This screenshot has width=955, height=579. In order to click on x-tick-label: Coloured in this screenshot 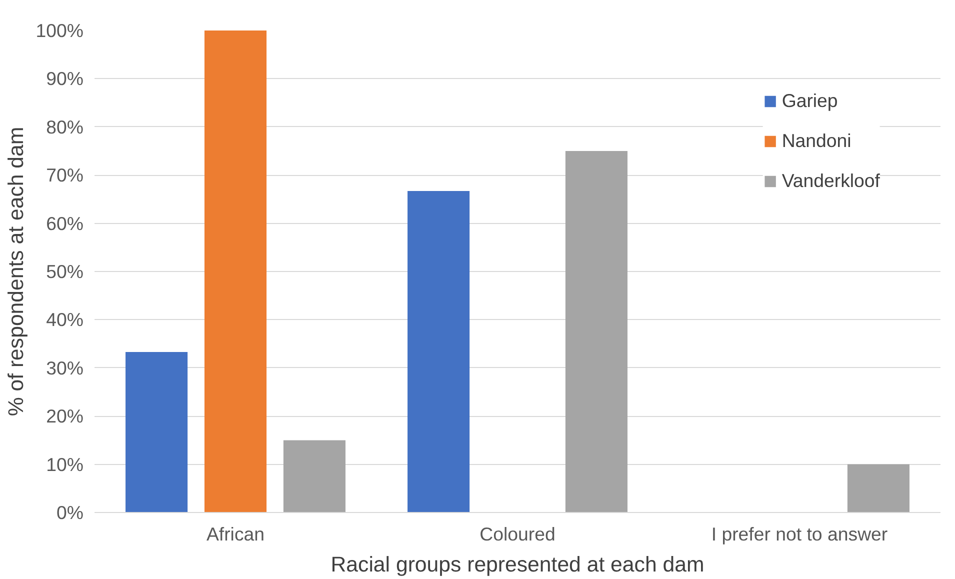, I will do `click(518, 534)`.